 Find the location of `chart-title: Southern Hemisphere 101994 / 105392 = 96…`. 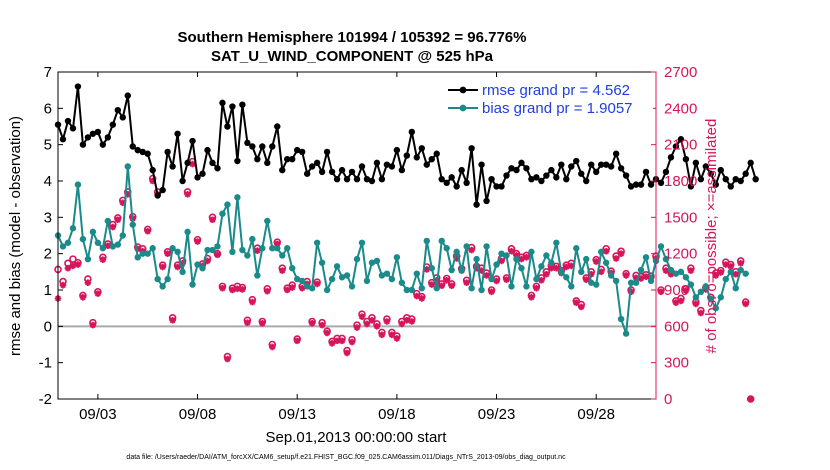

chart-title: Southern Hemisphere 101994 / 105392 = 96… is located at coordinates (352, 37).